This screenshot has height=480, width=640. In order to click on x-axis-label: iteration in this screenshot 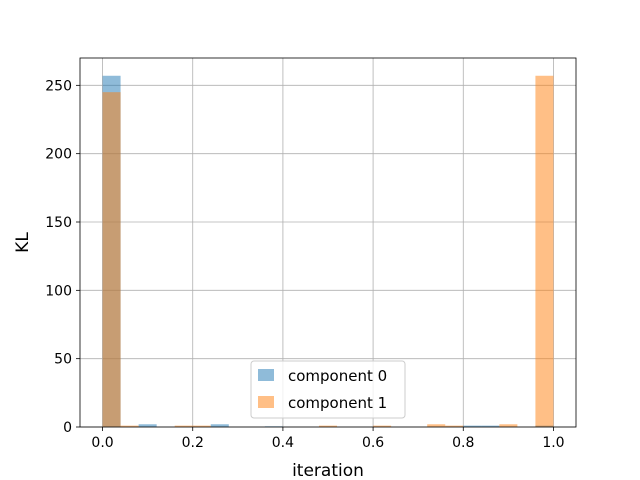, I will do `click(328, 470)`.